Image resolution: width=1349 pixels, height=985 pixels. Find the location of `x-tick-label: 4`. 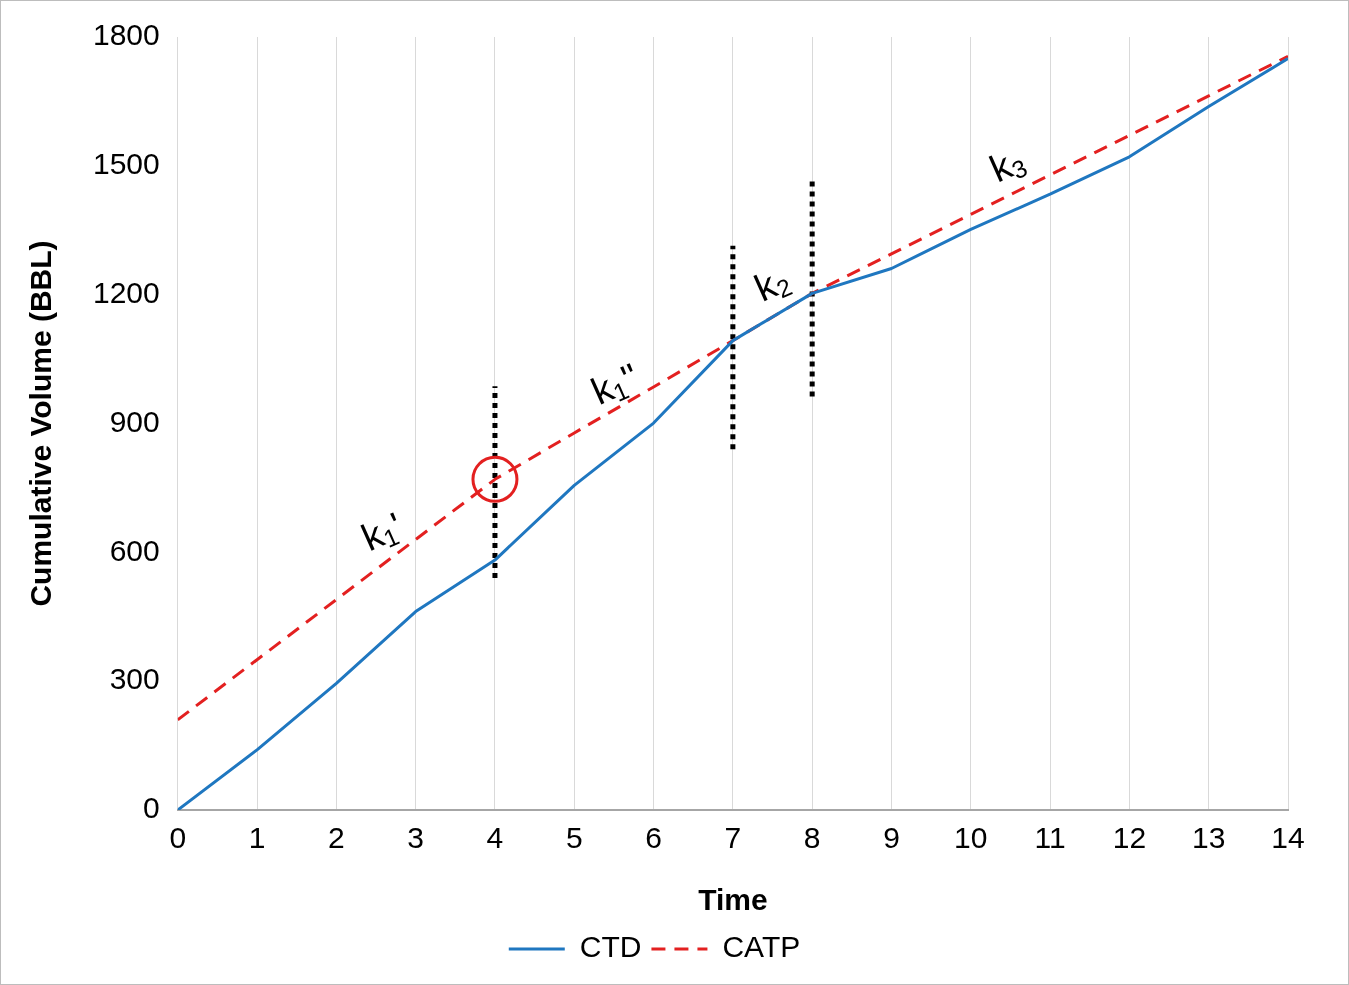

x-tick-label: 4 is located at coordinates (495, 838).